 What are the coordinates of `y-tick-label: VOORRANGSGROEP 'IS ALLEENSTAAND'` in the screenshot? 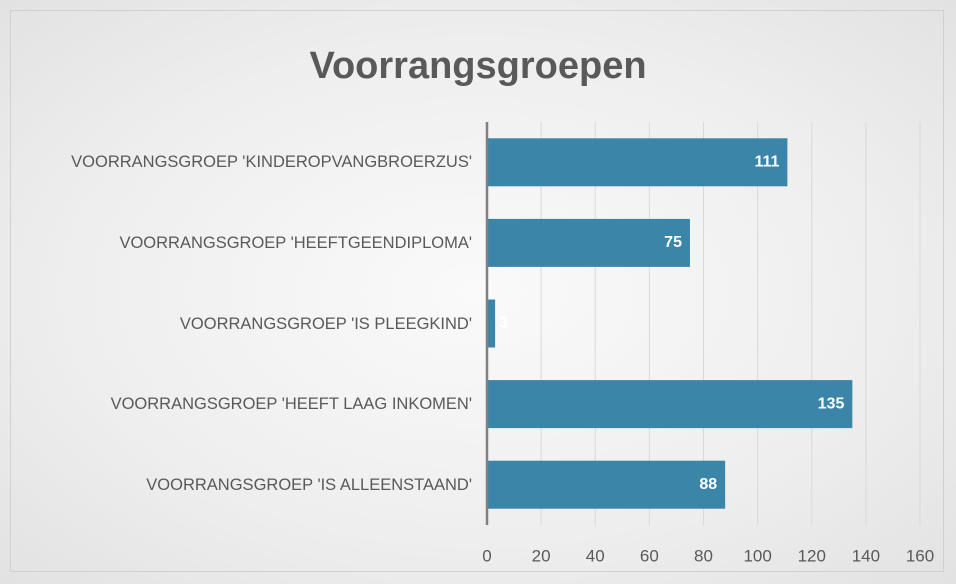 It's located at (242, 485).